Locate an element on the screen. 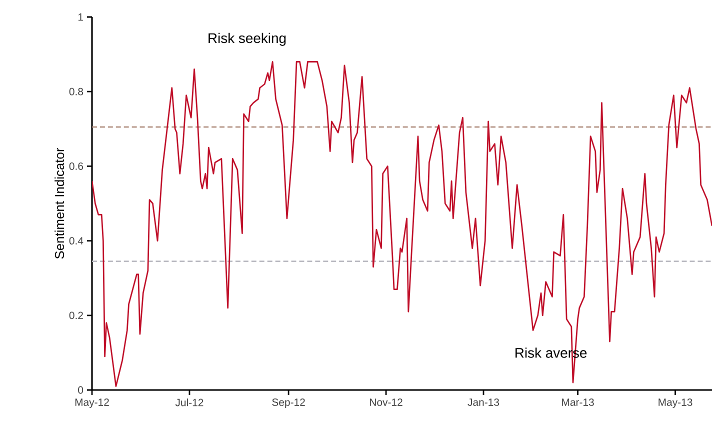 Image resolution: width=712 pixels, height=425 pixels. x-tick-label: May-12 is located at coordinates (92, 403).